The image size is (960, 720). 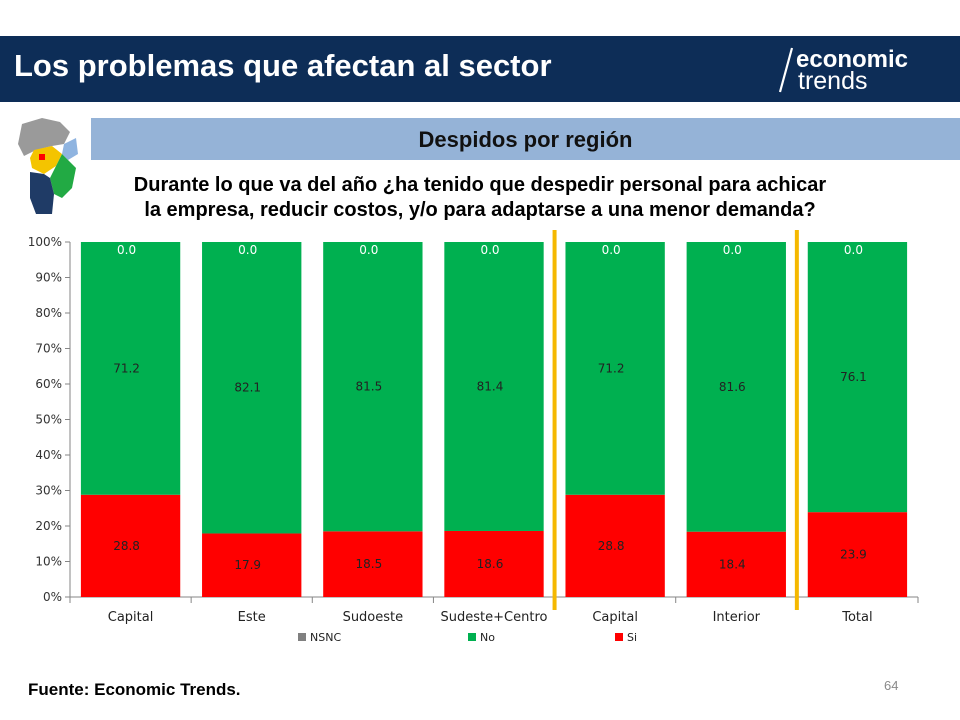 I want to click on x-tick-label: Total, so click(x=856, y=617).